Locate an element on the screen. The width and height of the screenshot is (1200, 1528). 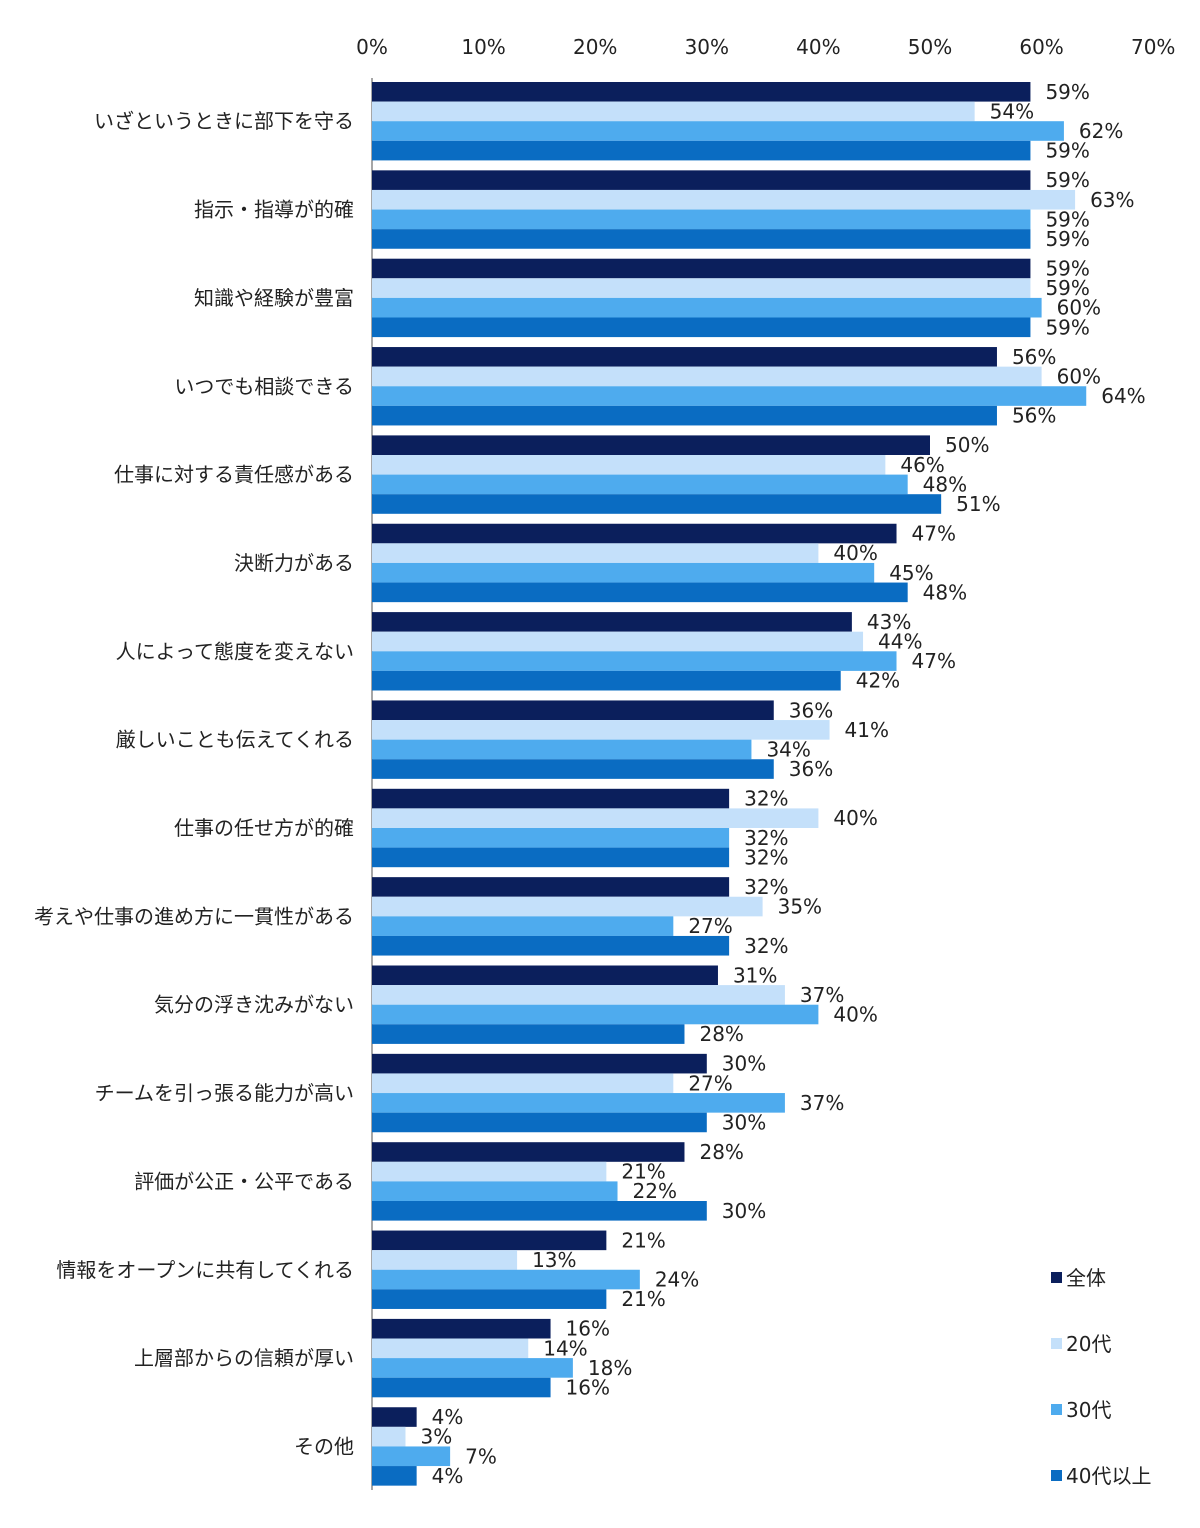
data-label: 18% is located at coordinates (610, 1368).